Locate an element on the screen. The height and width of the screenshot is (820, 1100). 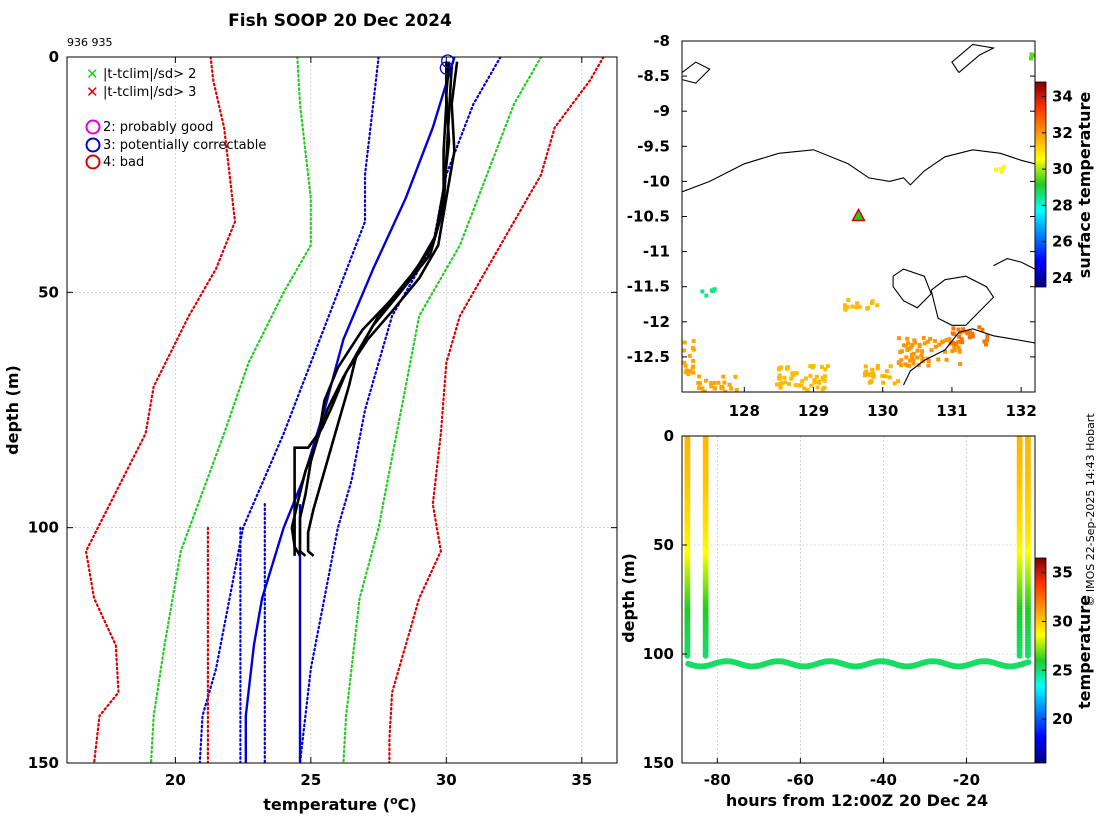
figure-title: Fish SOOP 20 Dec 2024 is located at coordinates (340, 21).